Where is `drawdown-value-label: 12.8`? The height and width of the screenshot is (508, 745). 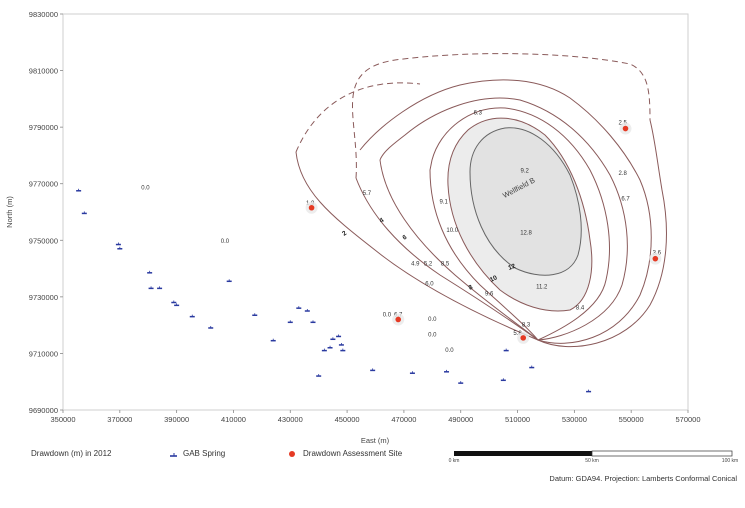 drawdown-value-label: 12.8 is located at coordinates (526, 234).